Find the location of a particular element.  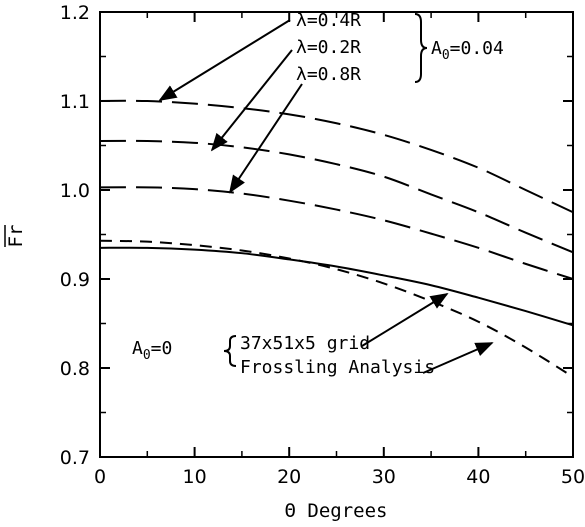

y-tick-label: 0.9 is located at coordinates (75, 280).